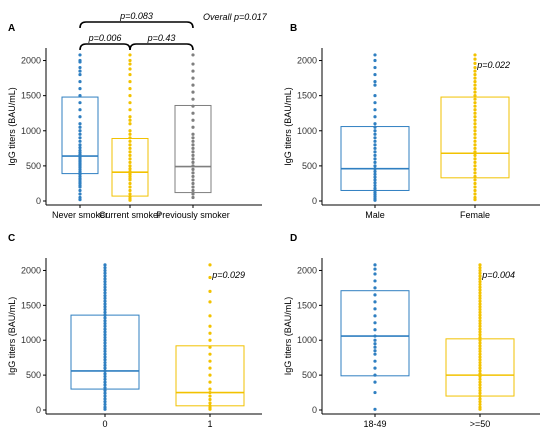 Image resolution: width=550 pixels, height=435 pixels. Describe the element at coordinates (375, 215) in the screenshot. I see `x-tick-label: Male` at that location.